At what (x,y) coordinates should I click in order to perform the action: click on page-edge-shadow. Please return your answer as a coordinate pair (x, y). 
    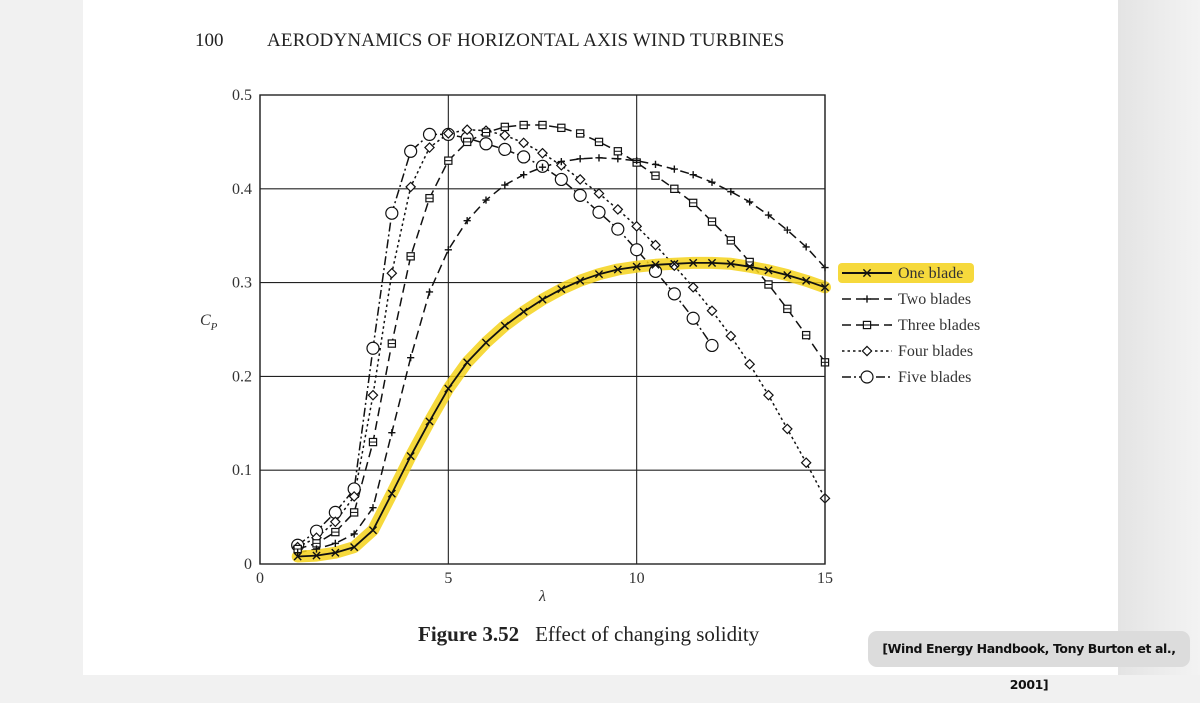
    Looking at the image, I should click on (1159, 337).